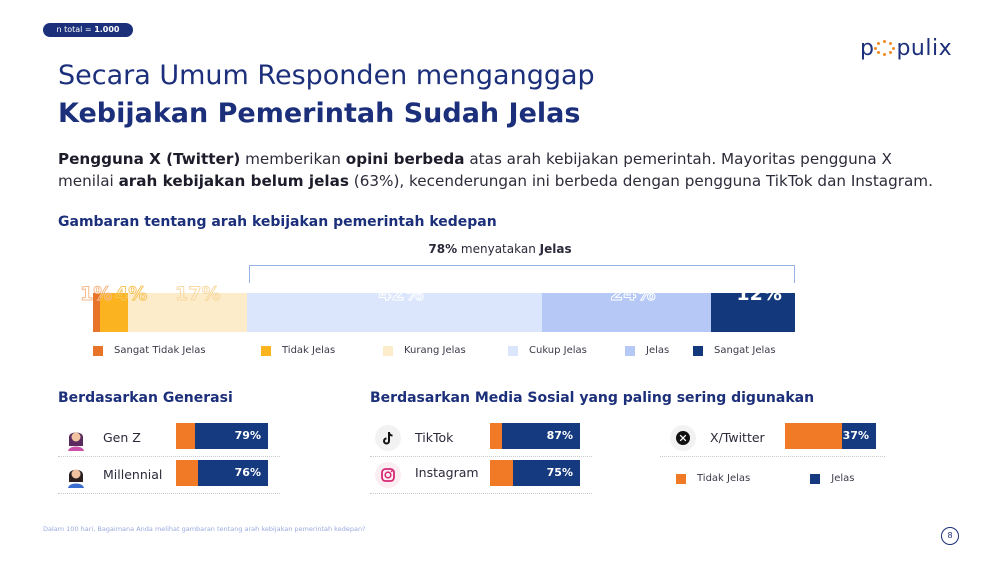 This screenshot has height=563, width=1000. I want to click on legend-kurang-jelas: Kurang Jelas, so click(424, 350).